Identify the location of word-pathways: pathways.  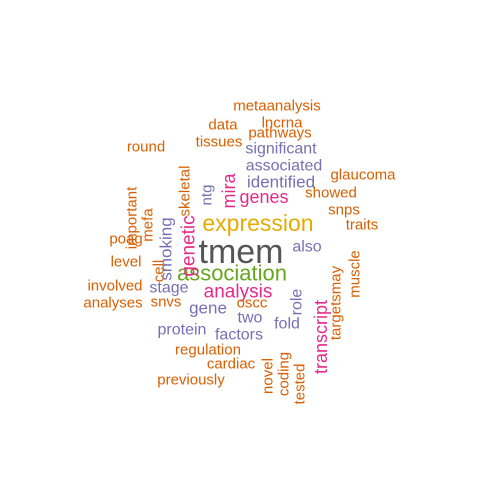
(279, 133).